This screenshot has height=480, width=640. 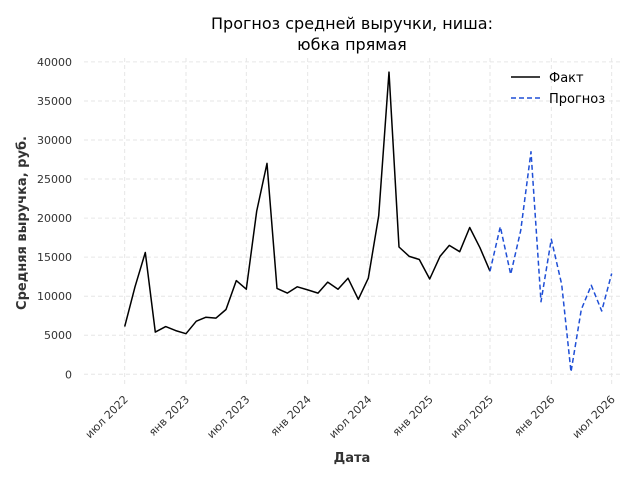 What do you see at coordinates (54, 296) in the screenshot?
I see `y-tick-label: 10000` at bounding box center [54, 296].